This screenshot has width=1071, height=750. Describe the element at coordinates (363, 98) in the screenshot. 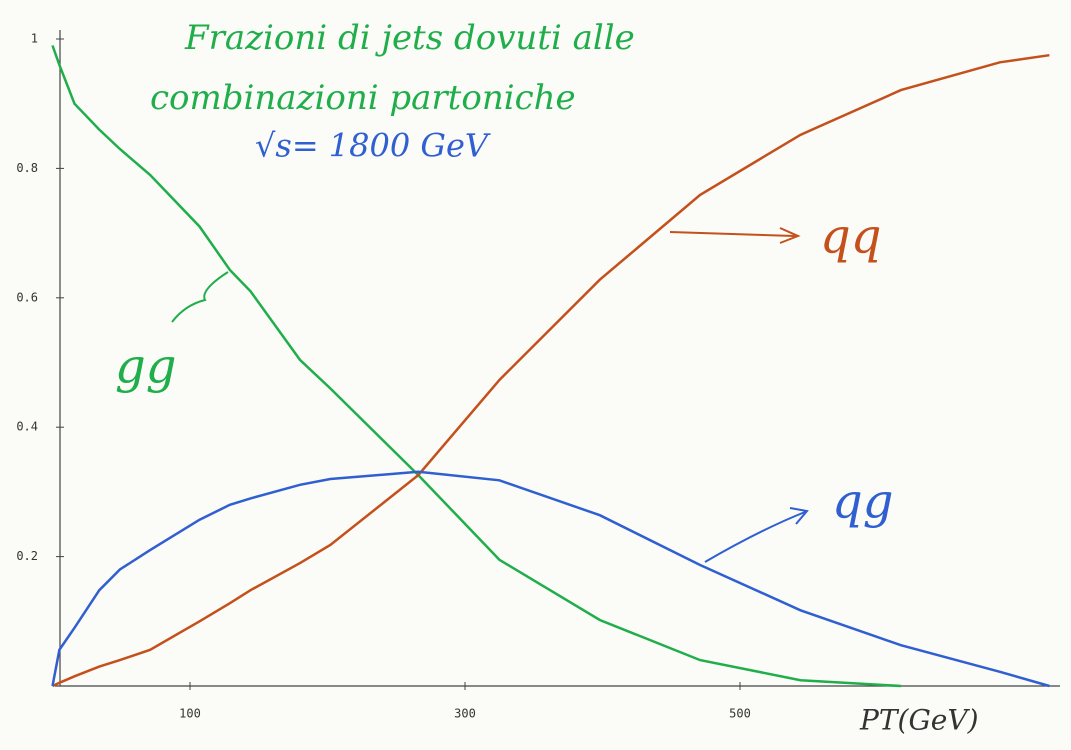

I see `chart-title-line: combinazioni partoniche` at that location.